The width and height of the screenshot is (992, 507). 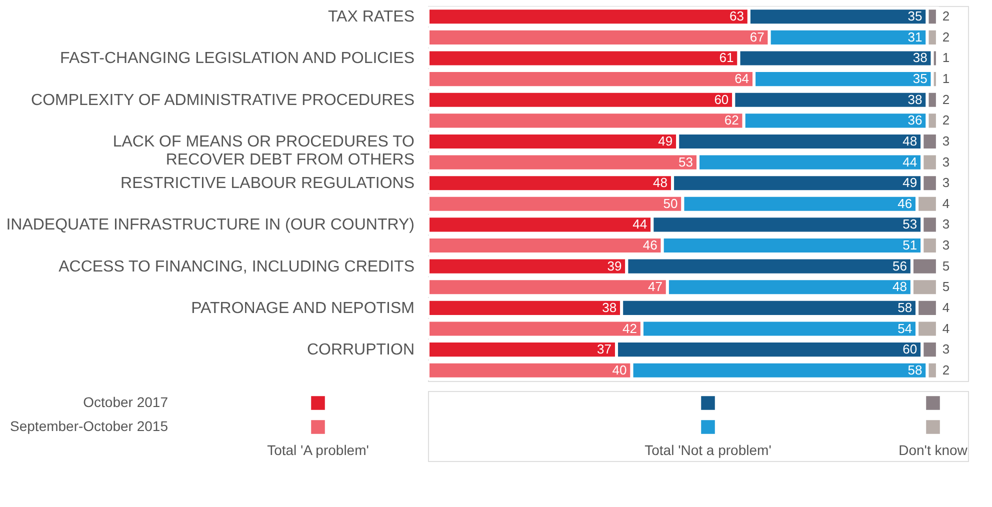 What do you see at coordinates (125, 402) in the screenshot?
I see `text: October 2017` at bounding box center [125, 402].